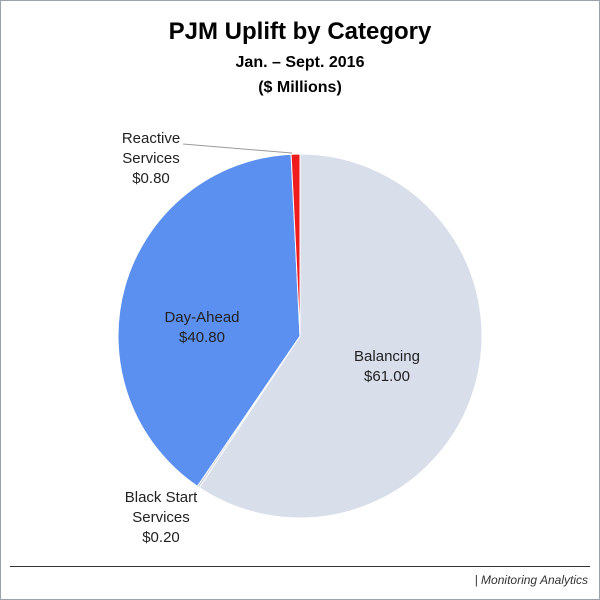 The image size is (600, 600). I want to click on reactive-leader-line, so click(237, 148).